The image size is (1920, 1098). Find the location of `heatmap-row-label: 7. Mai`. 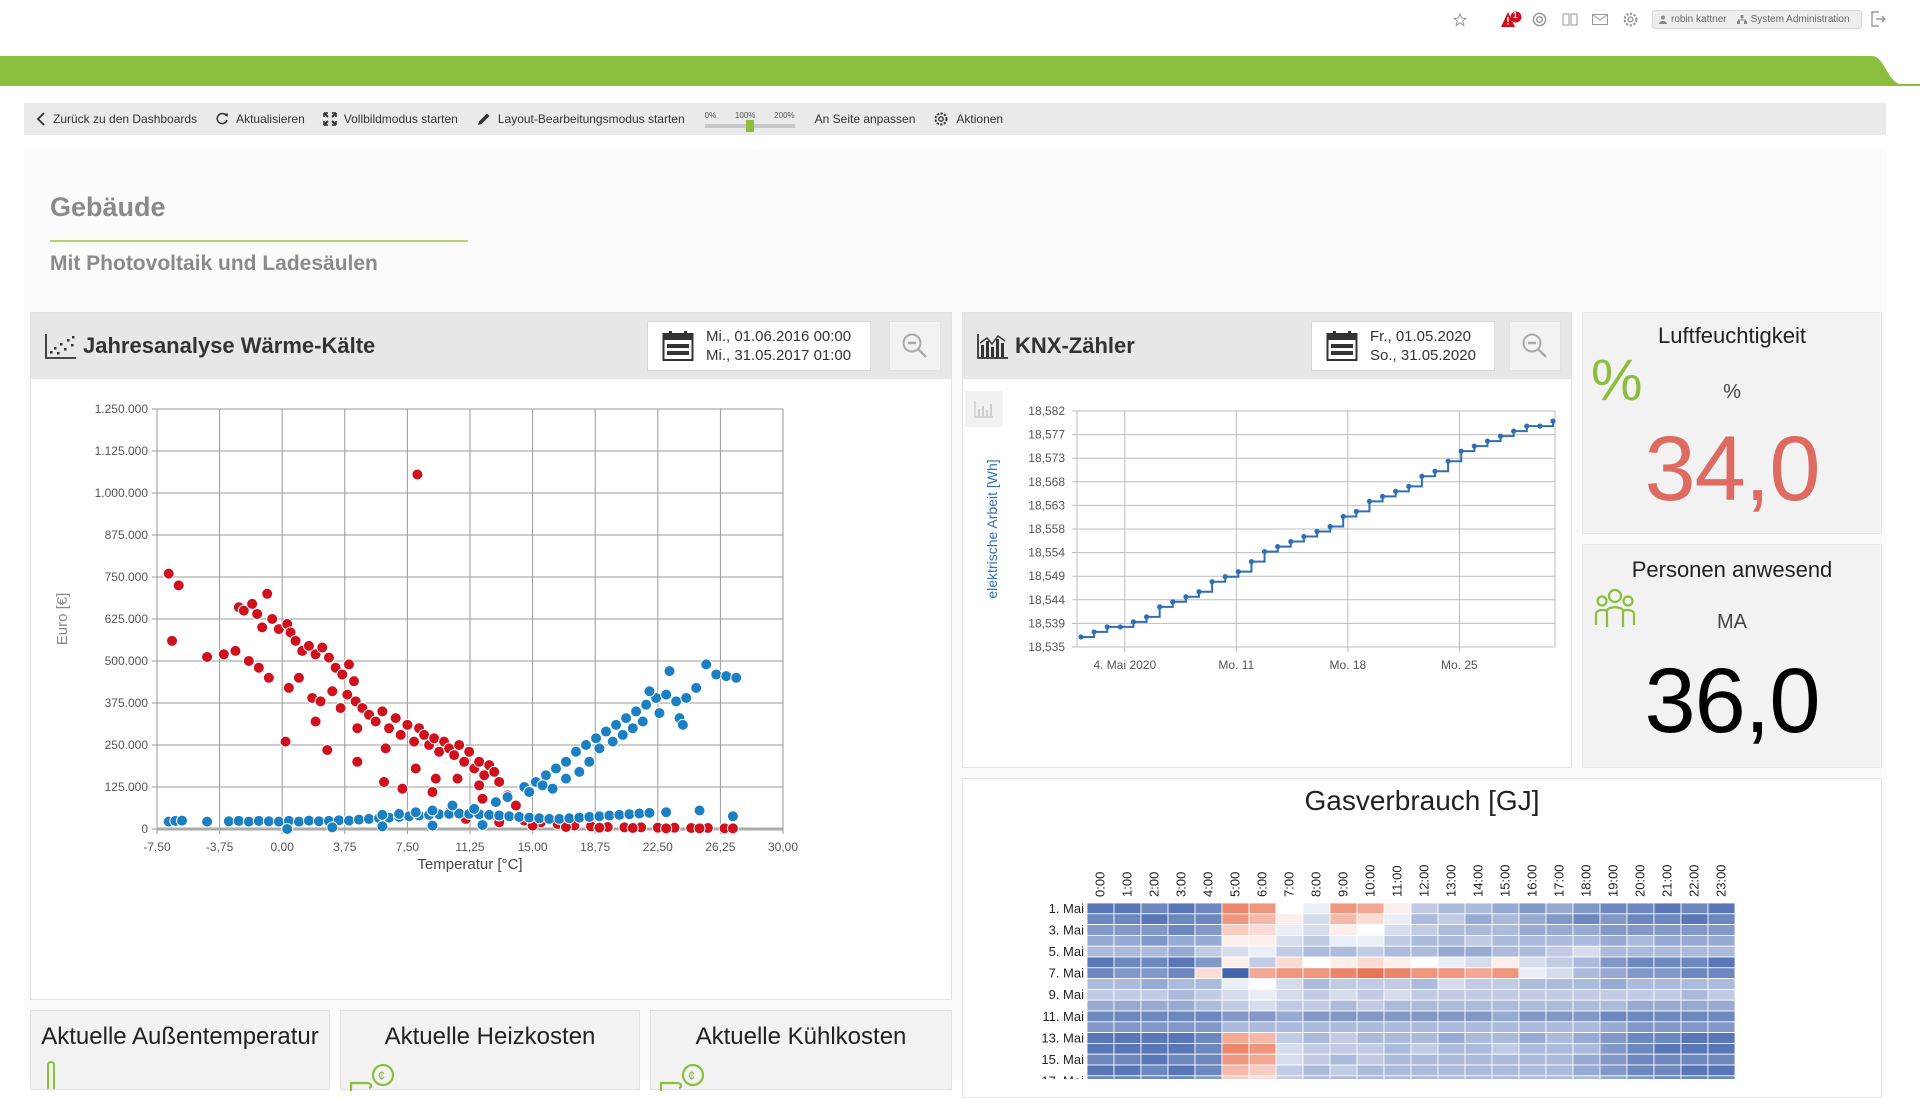

heatmap-row-label: 7. Mai is located at coordinates (1067, 973).